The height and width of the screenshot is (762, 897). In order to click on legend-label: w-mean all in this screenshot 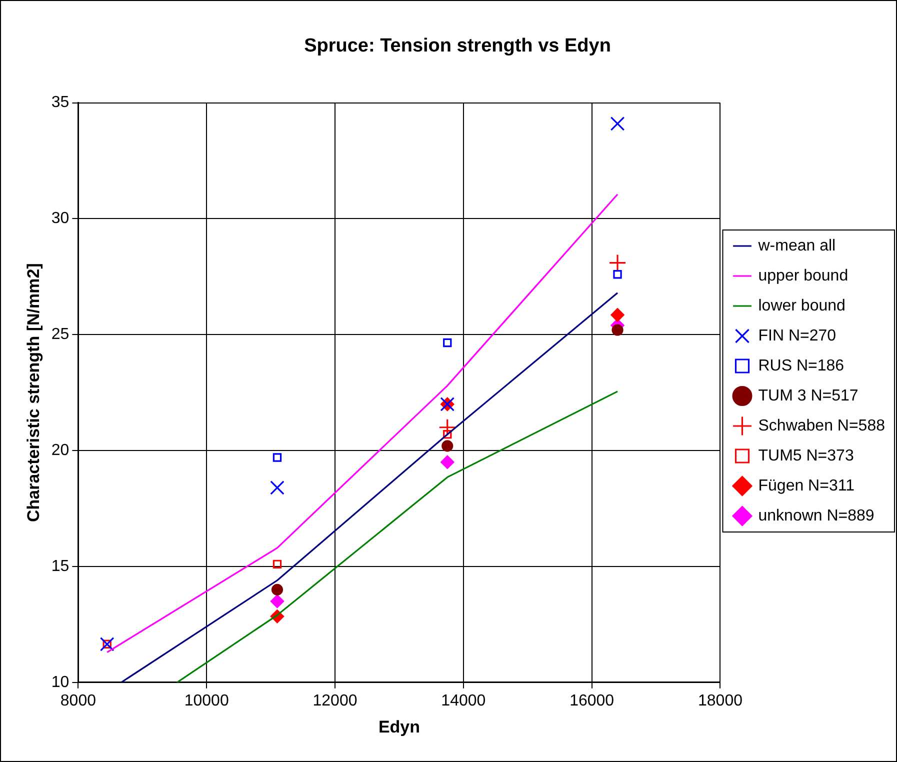, I will do `click(796, 245)`.